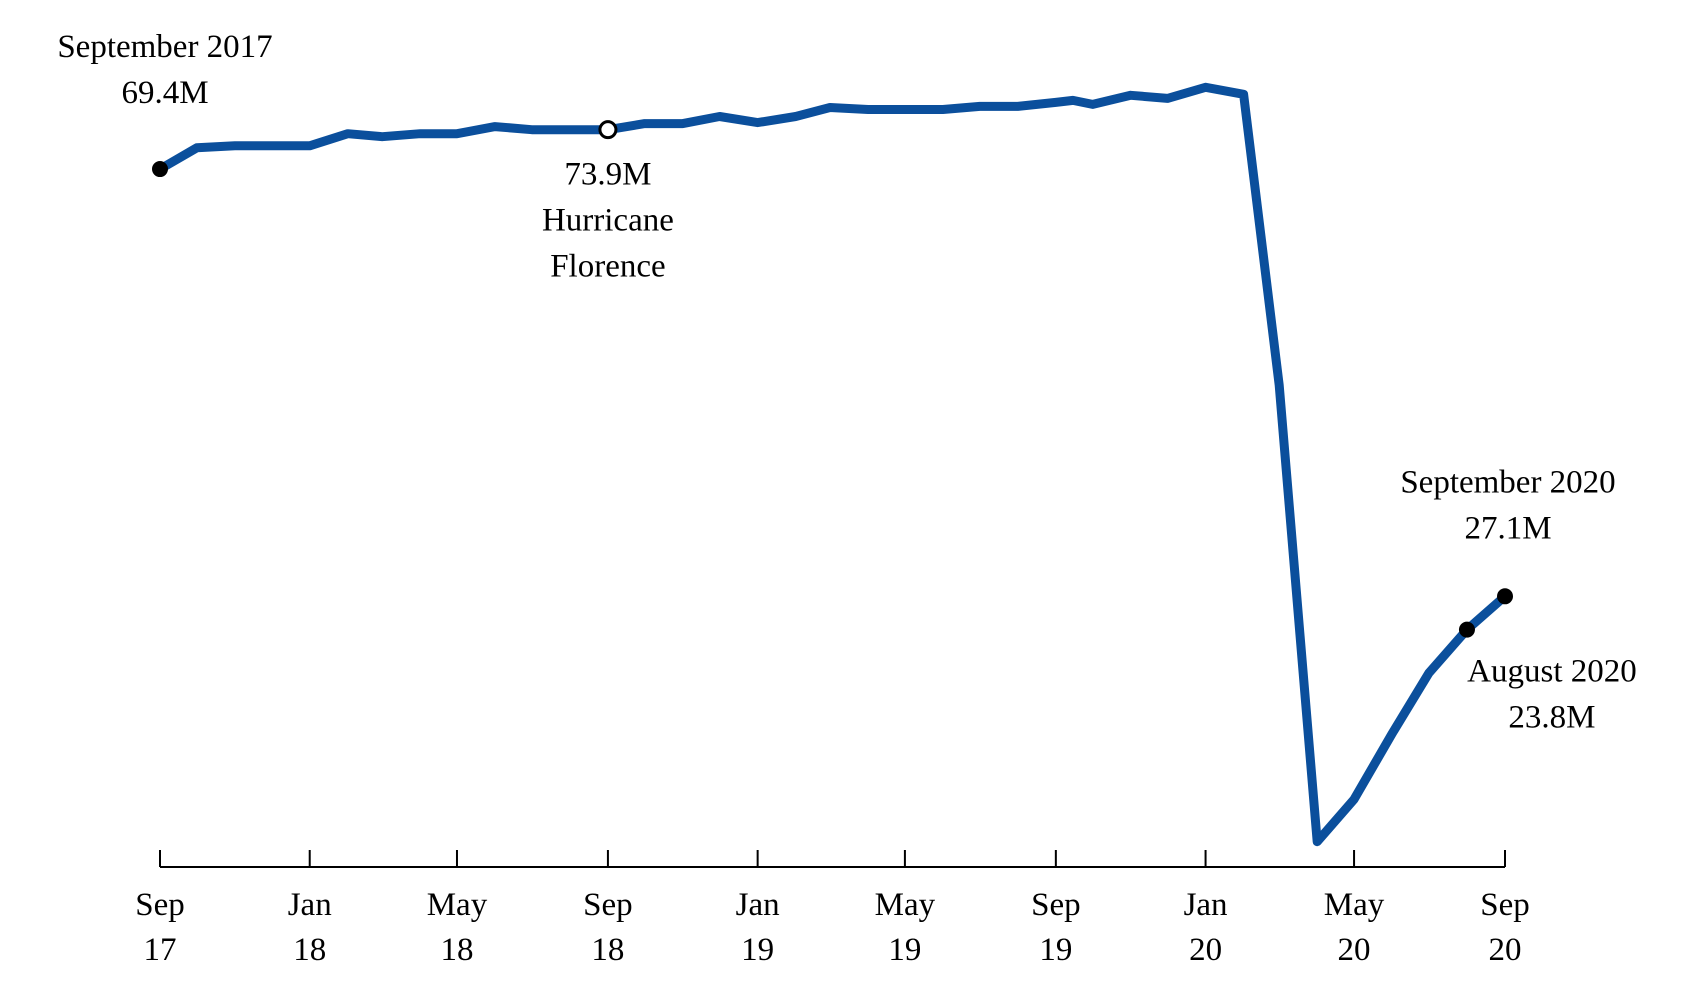 This screenshot has width=1687, height=1005. I want to click on x-tick-label: Sep 18, so click(608, 927).